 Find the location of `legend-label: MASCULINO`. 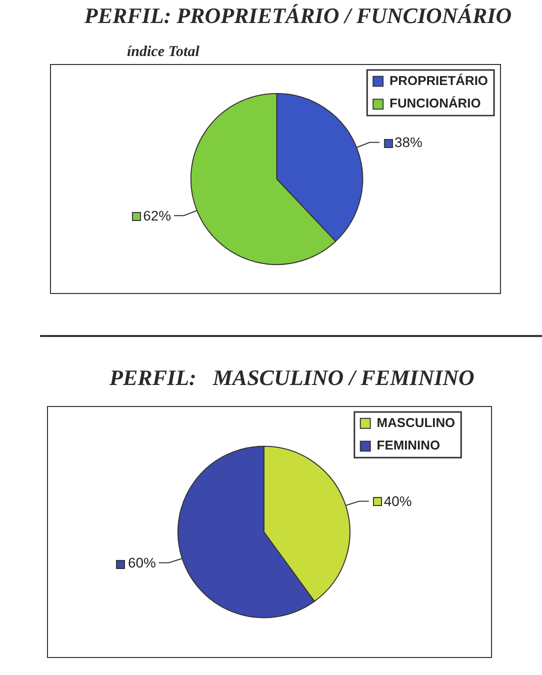

legend-label: MASCULINO is located at coordinates (416, 422).